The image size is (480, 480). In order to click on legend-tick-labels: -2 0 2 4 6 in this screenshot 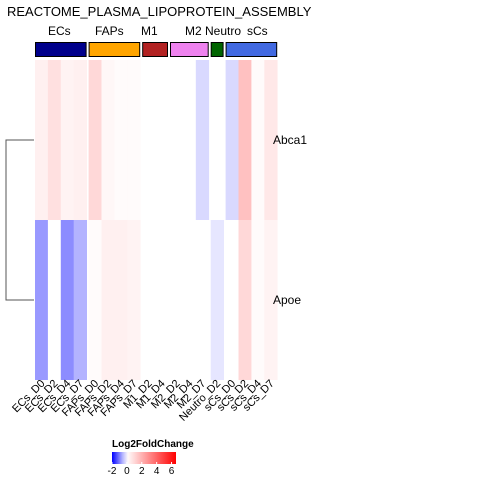, I will do `click(141, 469)`.